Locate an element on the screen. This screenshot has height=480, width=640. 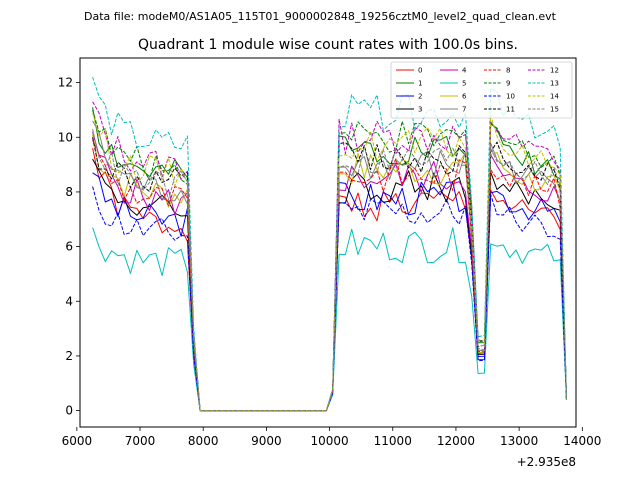
legend-label-14: 14 is located at coordinates (554, 97).